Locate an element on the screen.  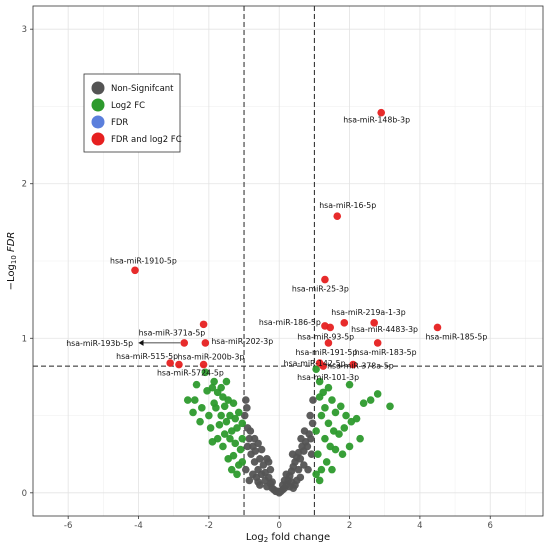
legend-label: FDR and log2 FC is located at coordinates (146, 140).